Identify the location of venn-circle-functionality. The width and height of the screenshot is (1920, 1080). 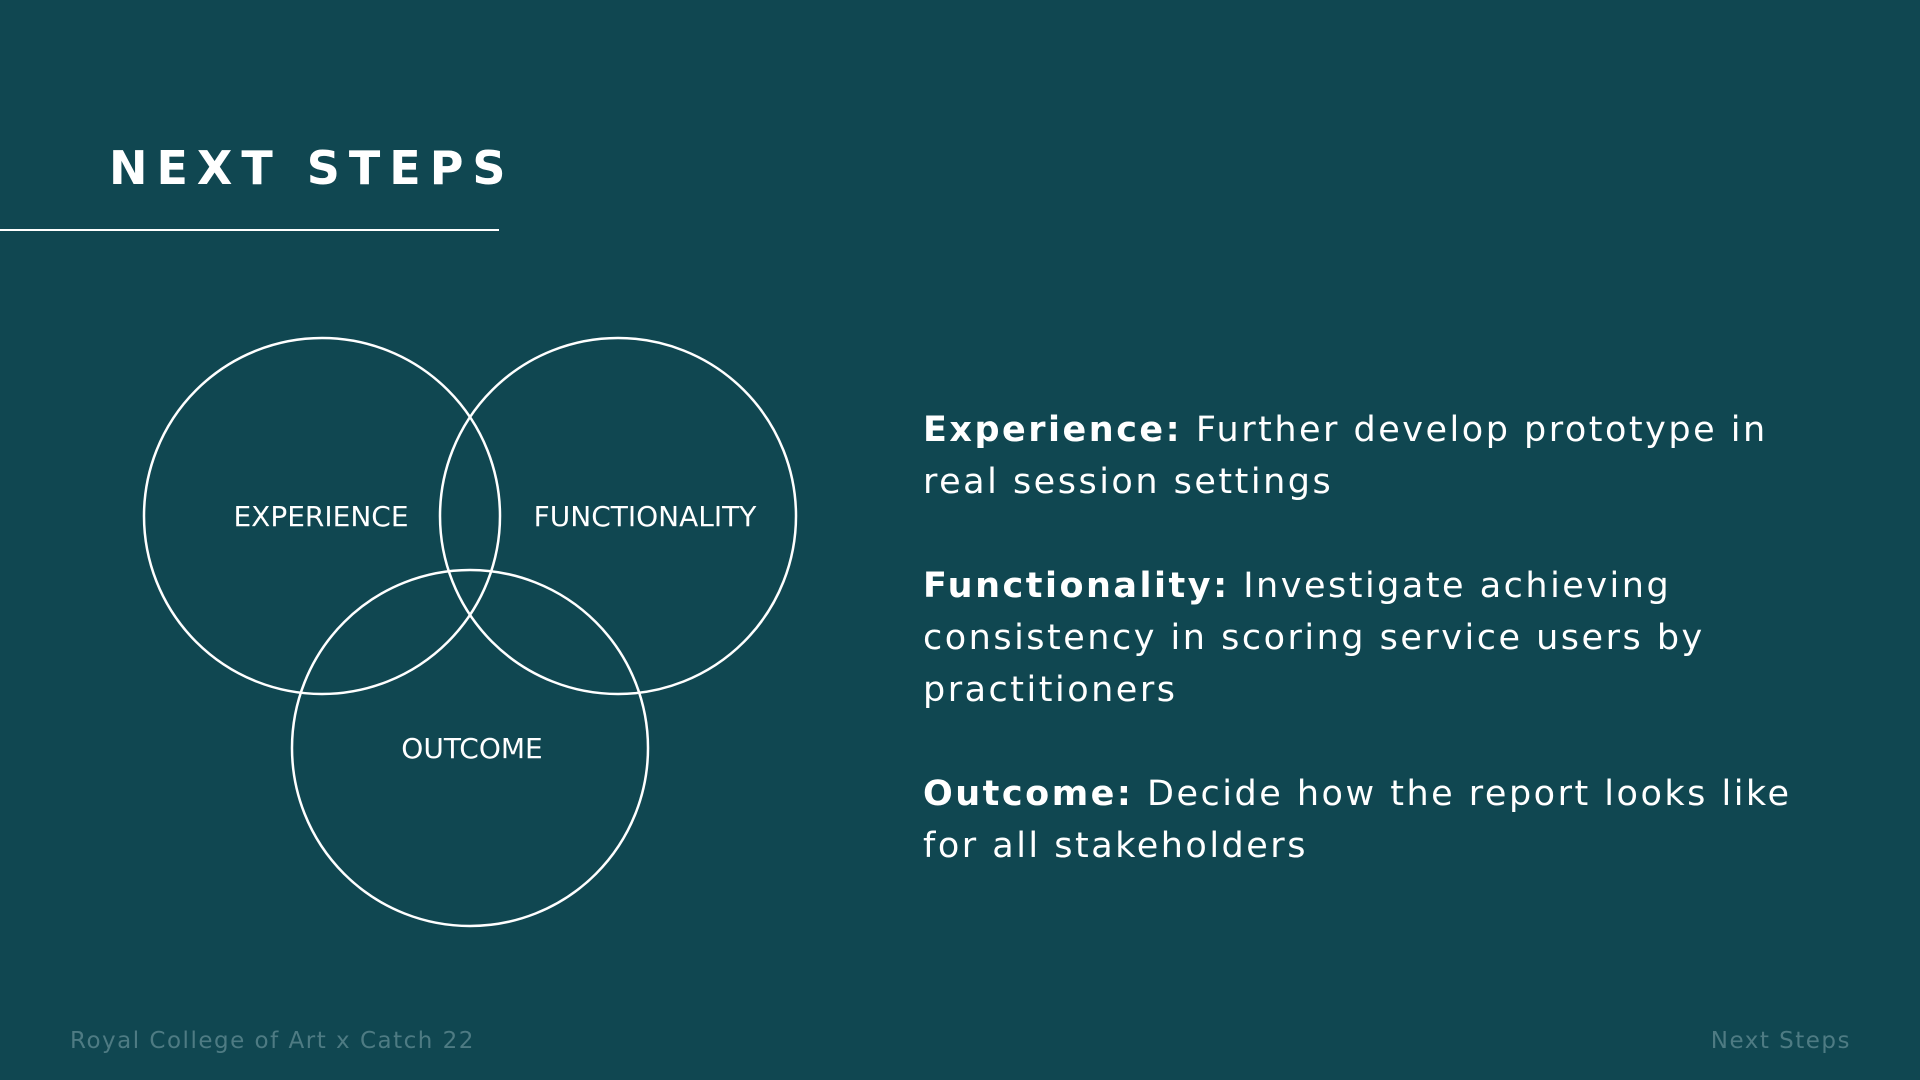
(618, 516).